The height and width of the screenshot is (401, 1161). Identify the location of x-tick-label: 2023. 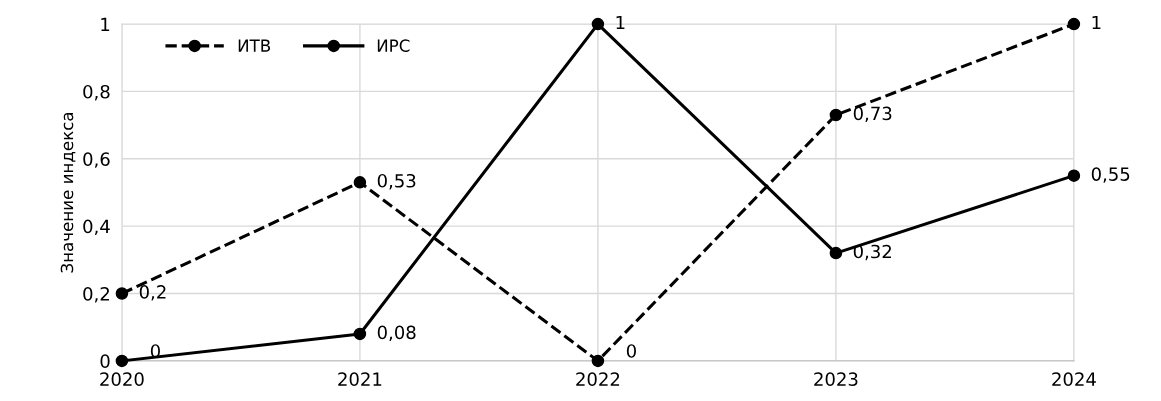
(836, 379).